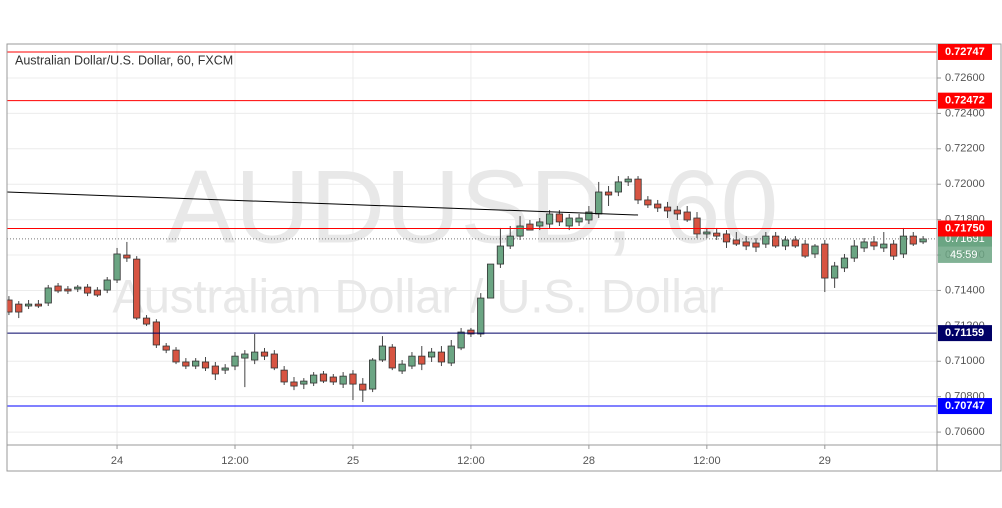 Image resolution: width=1002 pixels, height=508 pixels. What do you see at coordinates (589, 461) in the screenshot?
I see `x-tick-label: 28` at bounding box center [589, 461].